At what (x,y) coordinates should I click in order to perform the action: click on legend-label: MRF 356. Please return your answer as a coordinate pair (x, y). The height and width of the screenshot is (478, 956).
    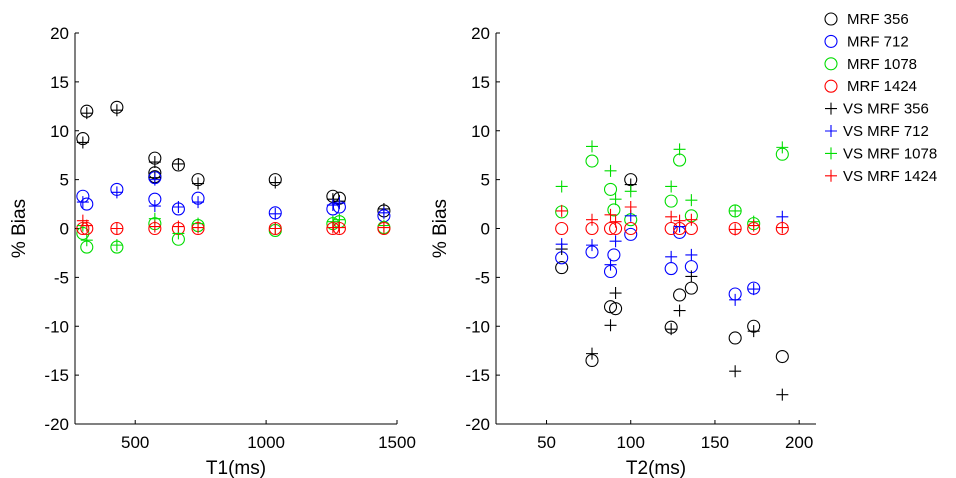
    Looking at the image, I should click on (878, 19).